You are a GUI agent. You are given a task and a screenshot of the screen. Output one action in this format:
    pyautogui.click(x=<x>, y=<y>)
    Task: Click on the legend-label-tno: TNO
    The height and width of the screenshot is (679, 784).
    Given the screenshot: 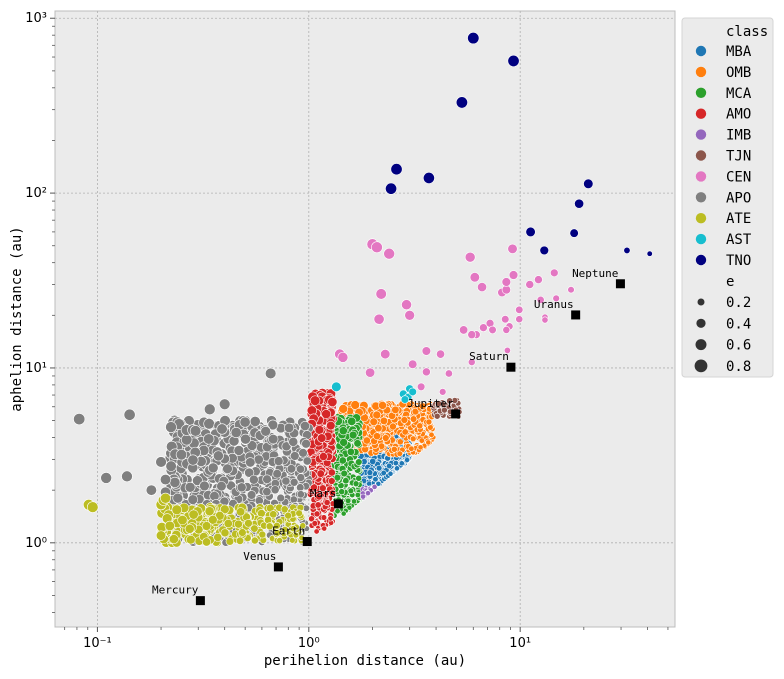 What is the action you would take?
    pyautogui.click(x=738, y=261)
    